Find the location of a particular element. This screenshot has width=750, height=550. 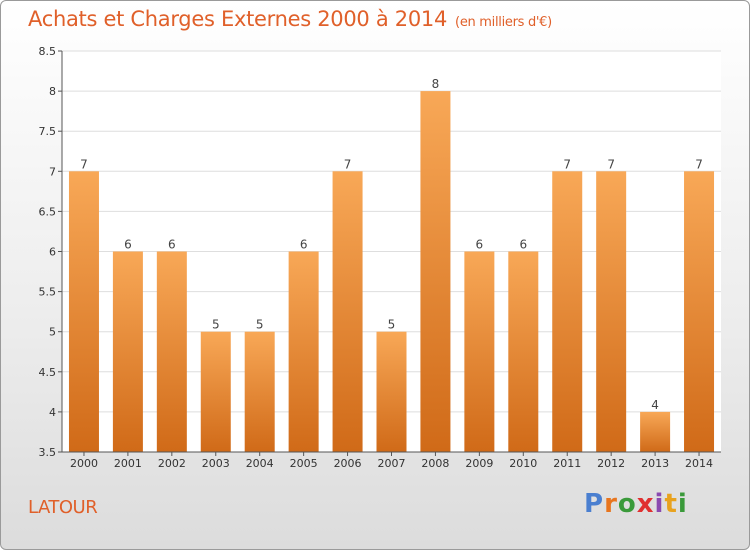

x-tick-label: 2005 is located at coordinates (304, 463).